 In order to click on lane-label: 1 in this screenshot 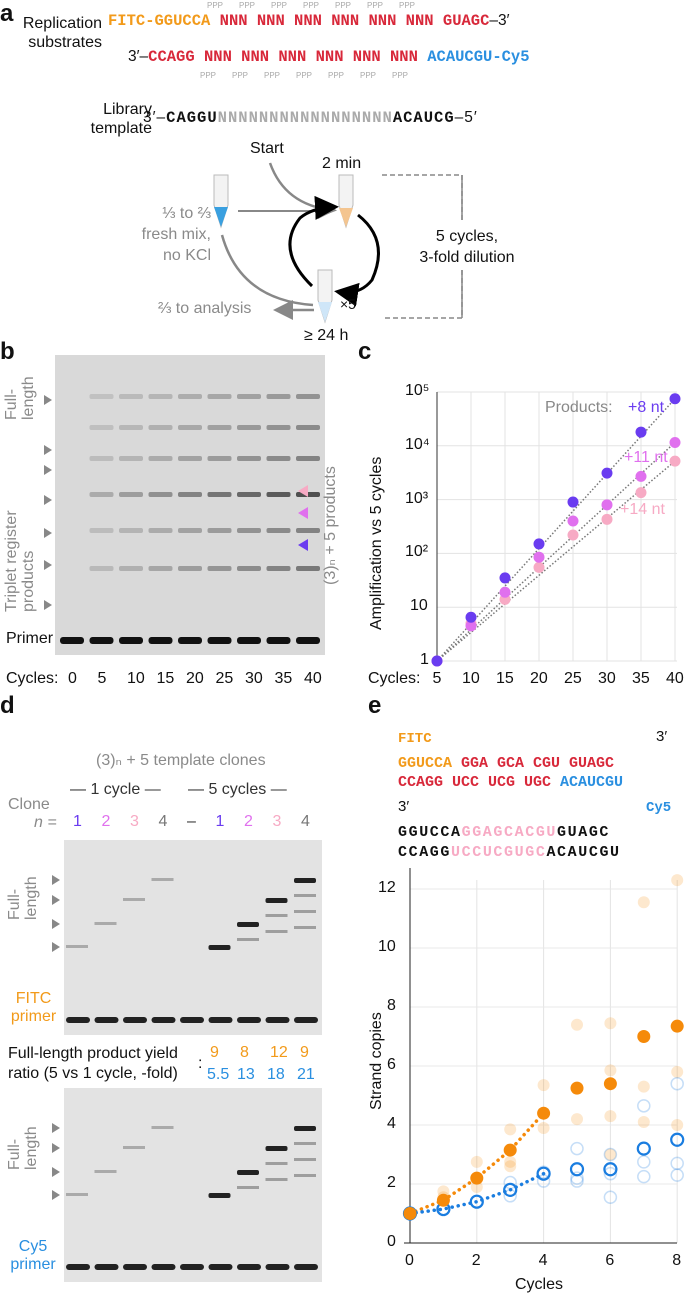, I will do `click(77, 821)`.